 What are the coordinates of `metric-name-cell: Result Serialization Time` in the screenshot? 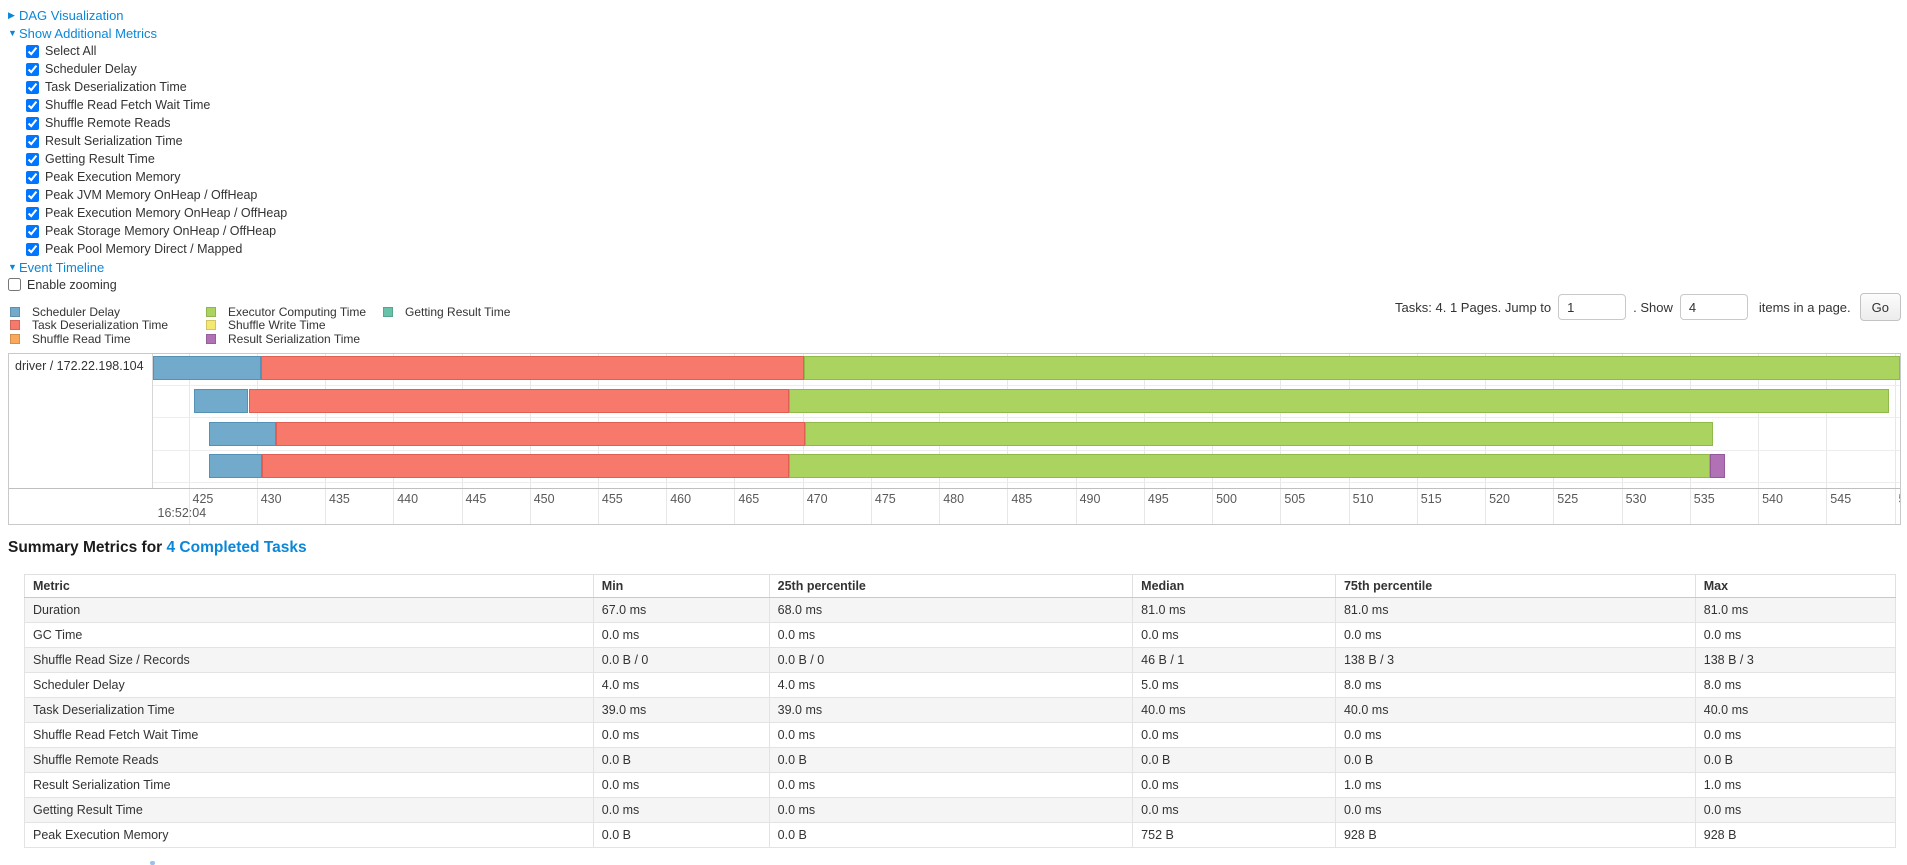 It's located at (309, 785).